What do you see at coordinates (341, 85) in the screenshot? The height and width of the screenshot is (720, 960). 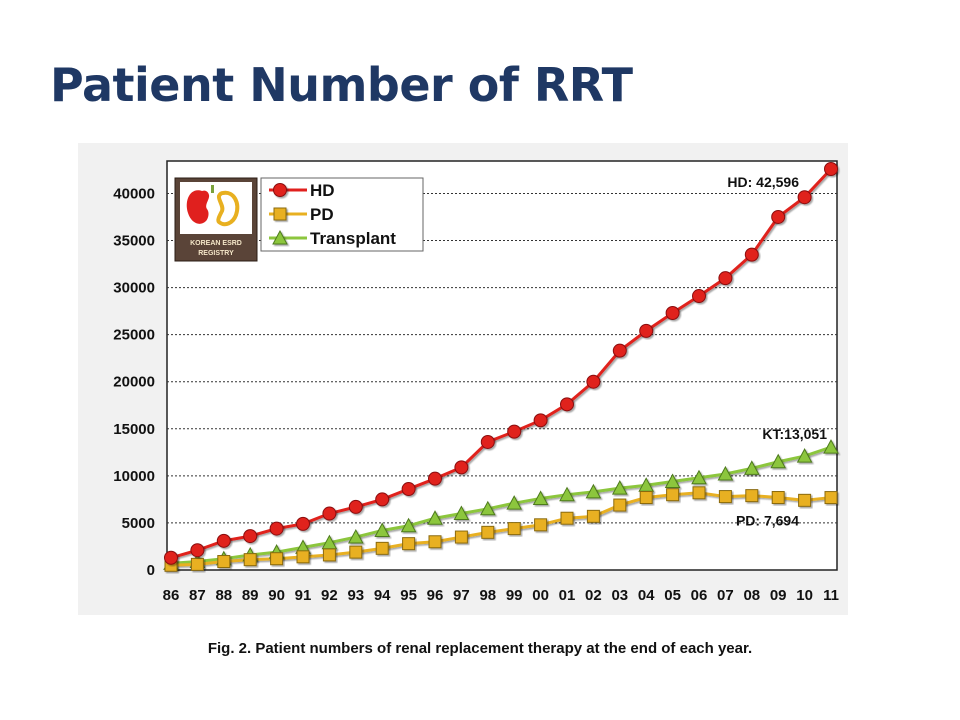 I see `slide-title: Patient Number of RRT` at bounding box center [341, 85].